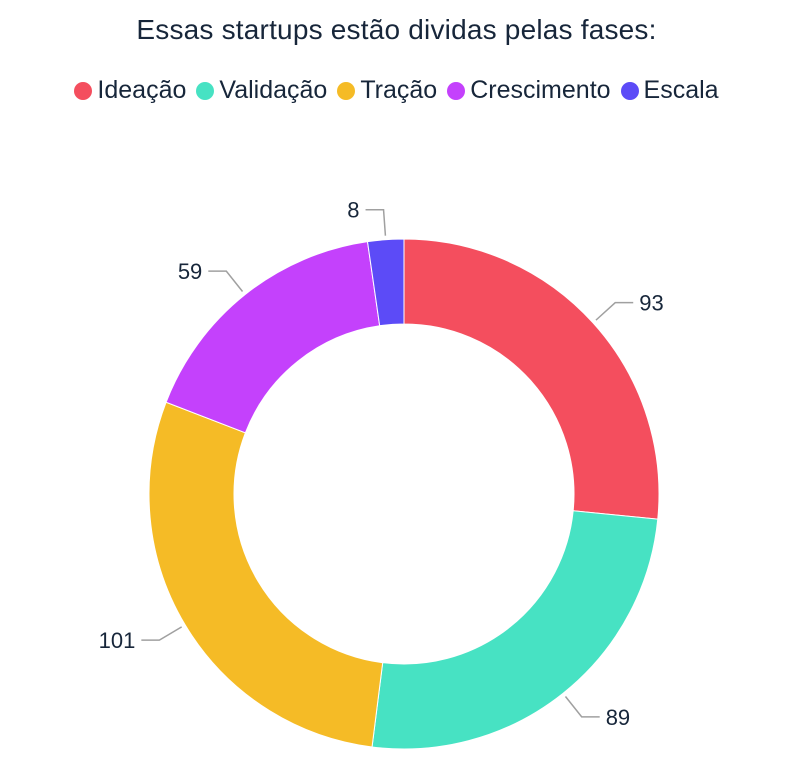 This screenshot has width=793, height=781. What do you see at coordinates (582, 707) in the screenshot?
I see `leader-line-validacao` at bounding box center [582, 707].